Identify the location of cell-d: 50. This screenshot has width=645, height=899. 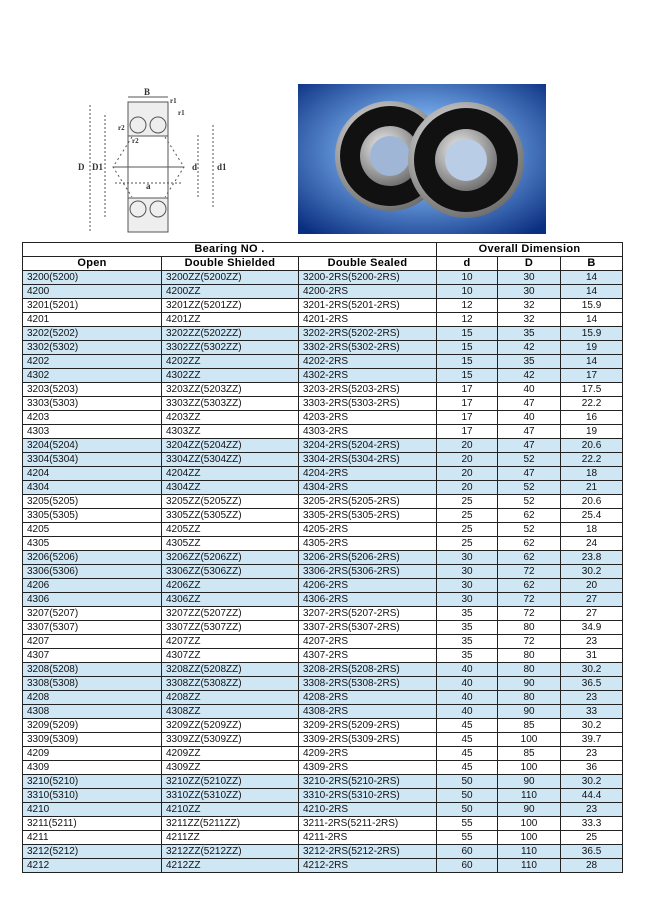
(467, 795).